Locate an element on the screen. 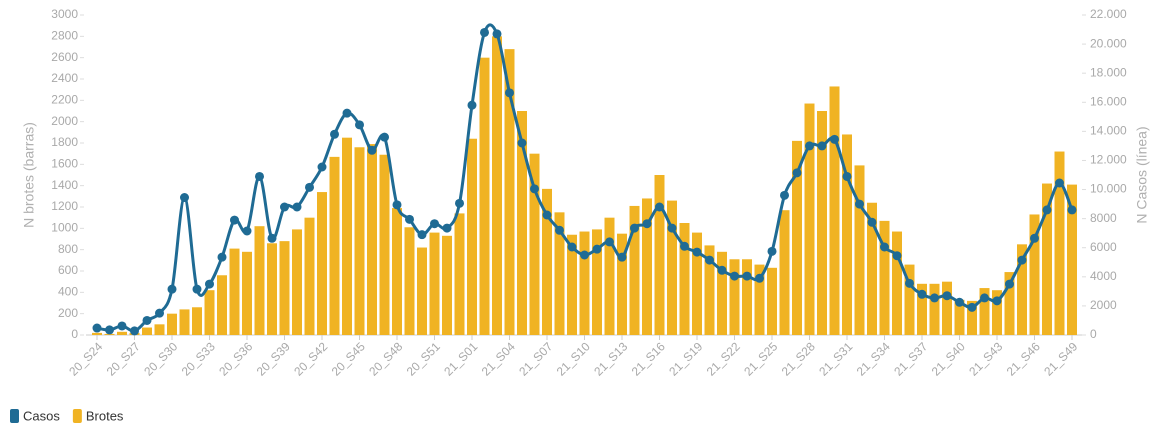 The image size is (1153, 432). x-tick-label: 20_S30 is located at coordinates (160, 358).